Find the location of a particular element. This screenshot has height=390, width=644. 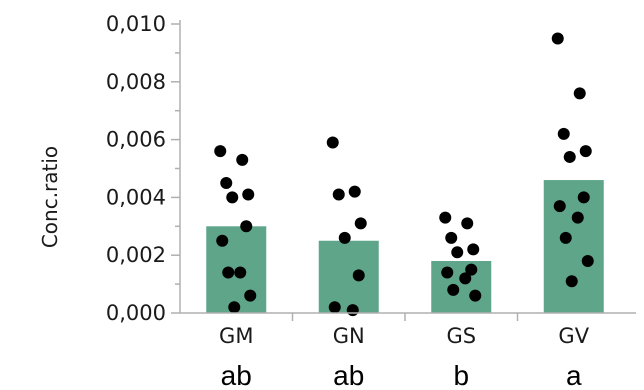

y-tick-label: 0,010 is located at coordinates (136, 24).